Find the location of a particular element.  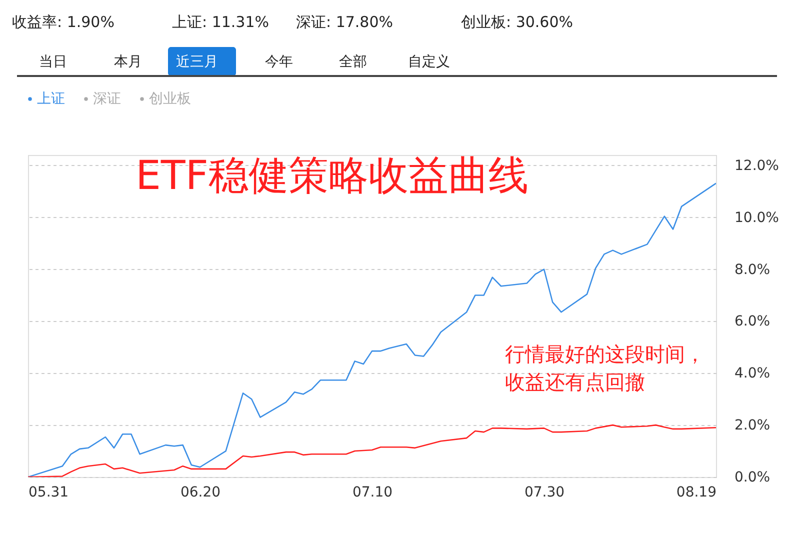

text: 创业板: 30.60% is located at coordinates (517, 22).